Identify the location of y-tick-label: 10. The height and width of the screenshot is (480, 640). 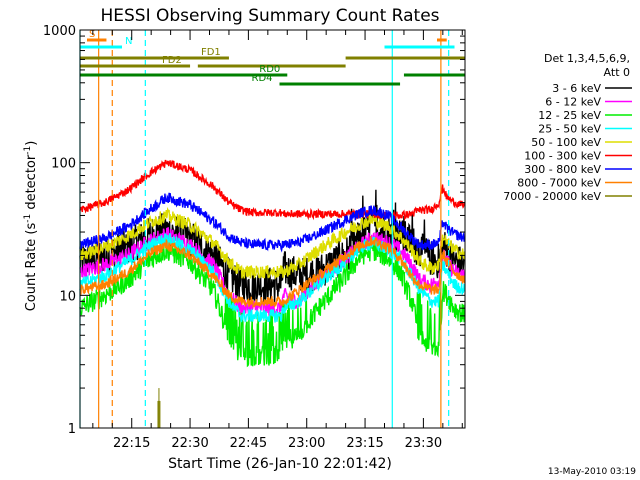
(67, 296).